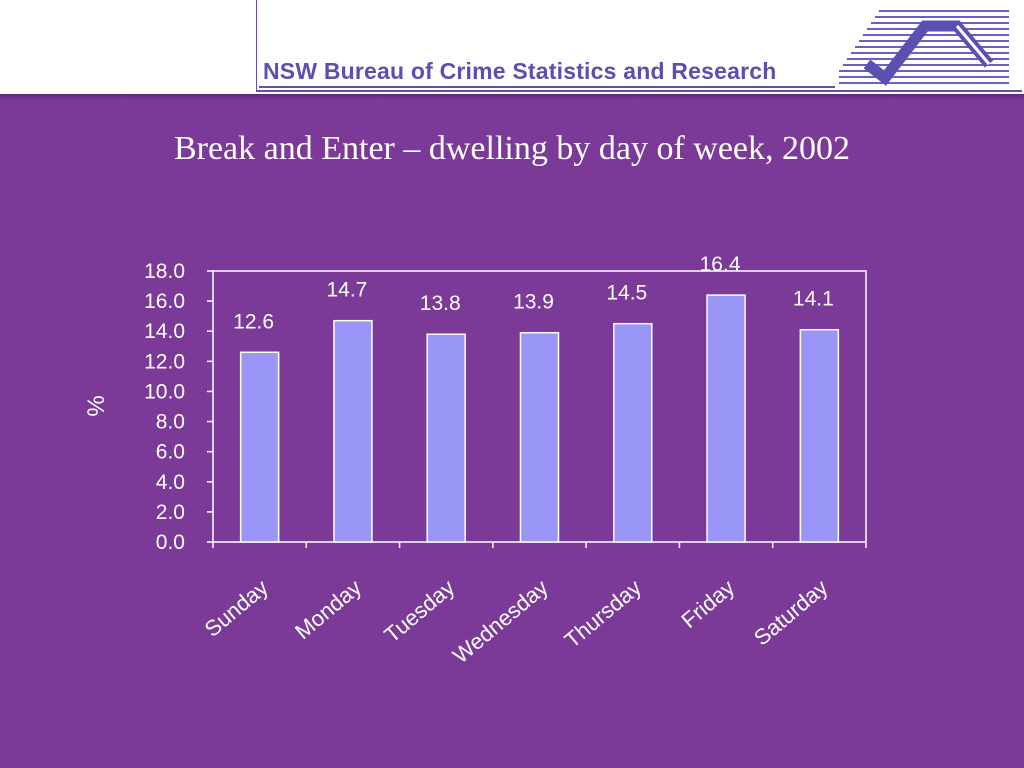 The height and width of the screenshot is (768, 1024). Describe the element at coordinates (170, 482) in the screenshot. I see `y-tick-label: 4.0` at that location.